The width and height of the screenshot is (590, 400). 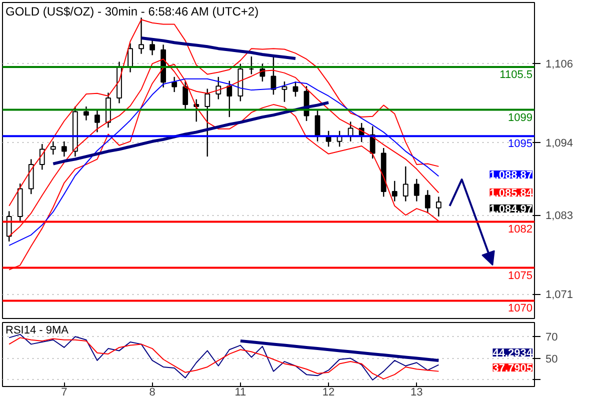 I want to click on y-tick-label: 1,094, so click(x=560, y=144).